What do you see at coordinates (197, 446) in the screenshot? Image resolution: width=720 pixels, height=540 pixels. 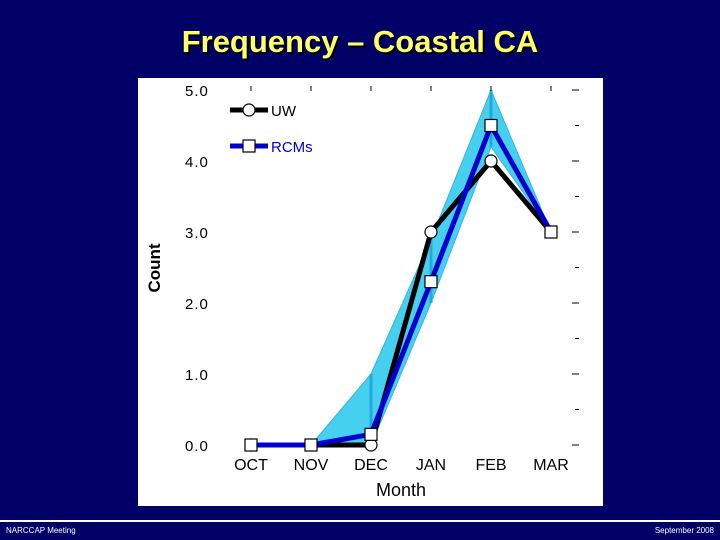 I see `y-tick-label: 0.0` at bounding box center [197, 446].